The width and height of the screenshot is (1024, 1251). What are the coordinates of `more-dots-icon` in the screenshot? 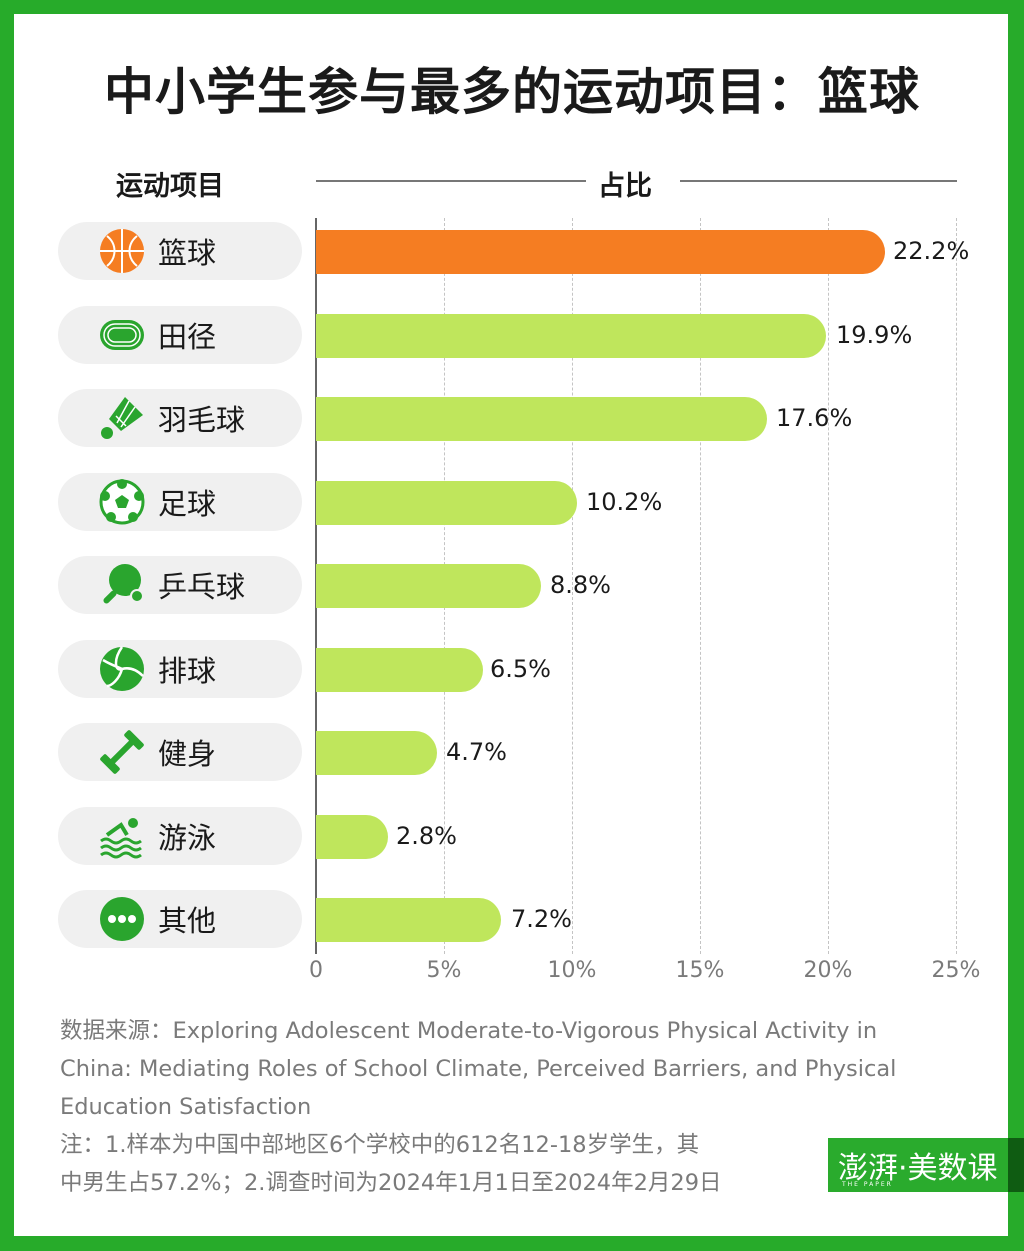 It's located at (122, 919).